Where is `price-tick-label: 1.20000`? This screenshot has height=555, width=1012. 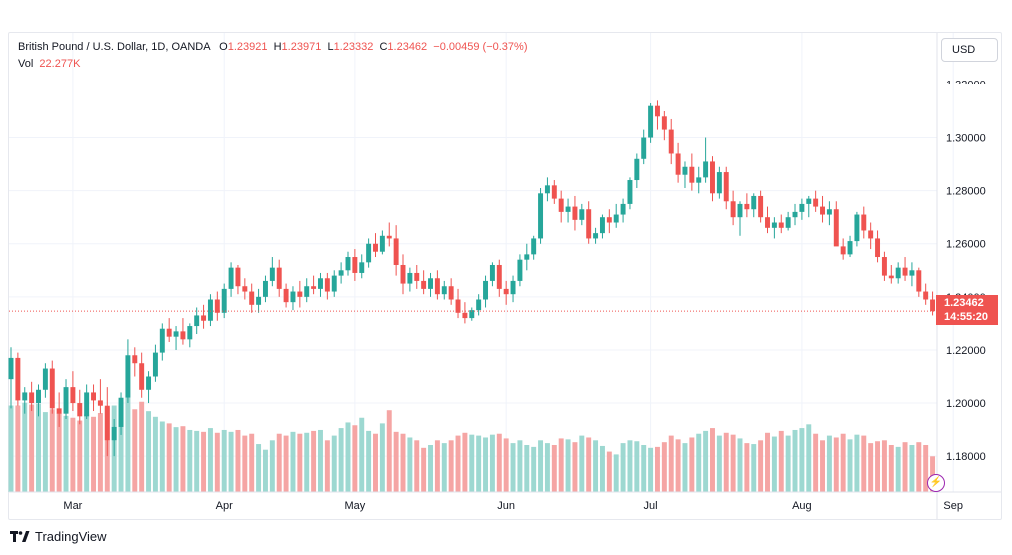
price-tick-label: 1.20000 is located at coordinates (966, 404).